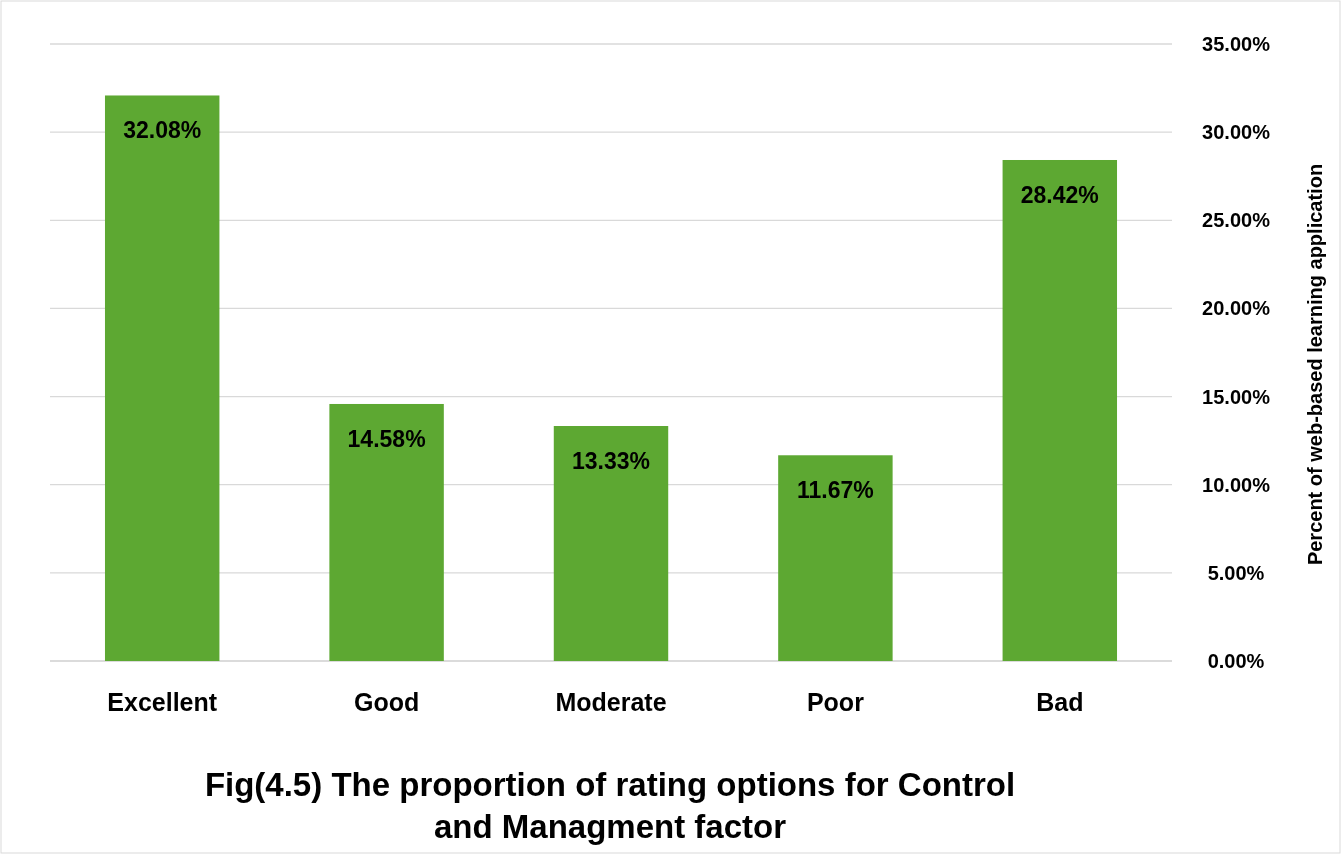 This screenshot has width=1341, height=854. I want to click on y-tick-label: 5.00%, so click(1236, 572).